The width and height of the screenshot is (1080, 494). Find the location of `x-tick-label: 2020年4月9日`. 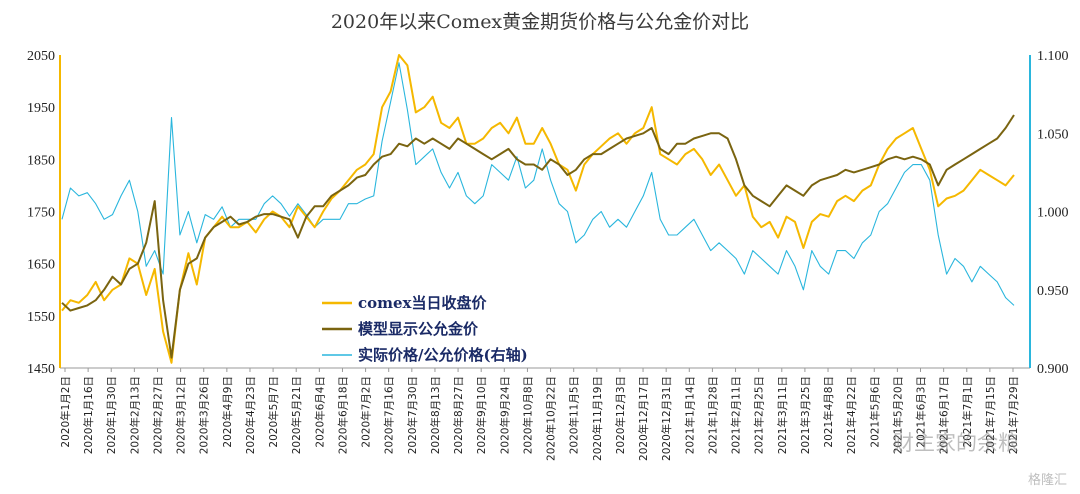

x-tick-label: 2020年4月9日 is located at coordinates (227, 412).